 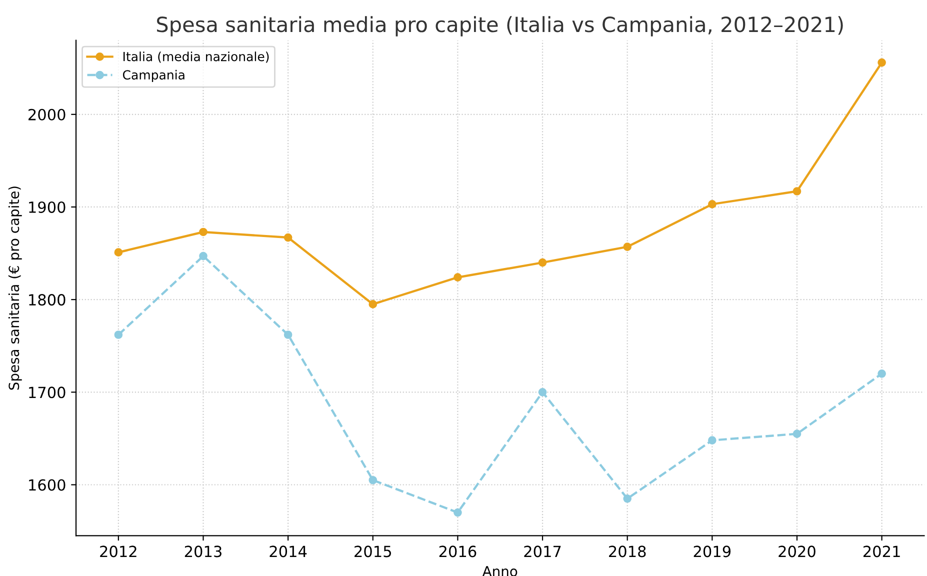 What do you see at coordinates (499, 26) in the screenshot?
I see `chart-title: Spesa sanitaria media pro capite (Italia vs Campania, 2012–2021)` at bounding box center [499, 26].